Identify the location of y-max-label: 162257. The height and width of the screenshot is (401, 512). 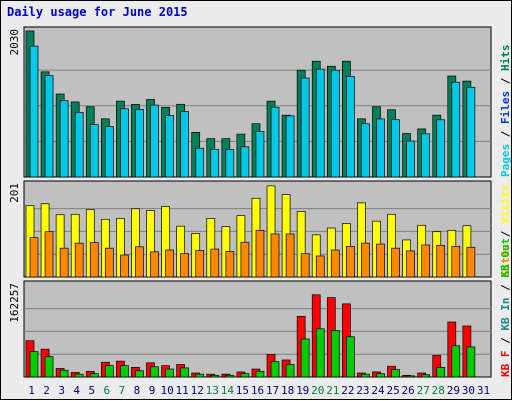
(14, 303).